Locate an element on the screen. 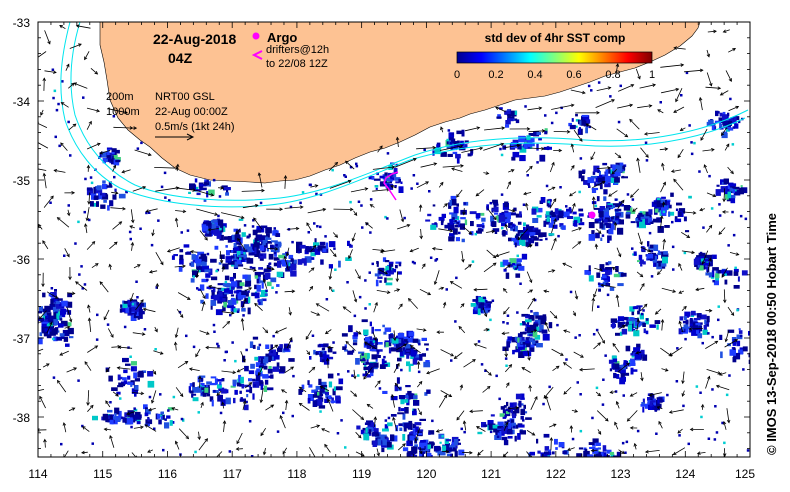  argo-legend-label: Argo is located at coordinates (282, 37).